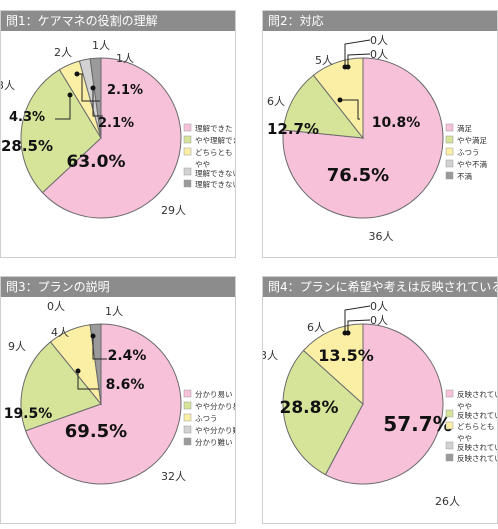  Describe the element at coordinates (380, 287) in the screenshot. I see `chart-title-4: 問4：プランに希望や考えは反映されている` at that location.